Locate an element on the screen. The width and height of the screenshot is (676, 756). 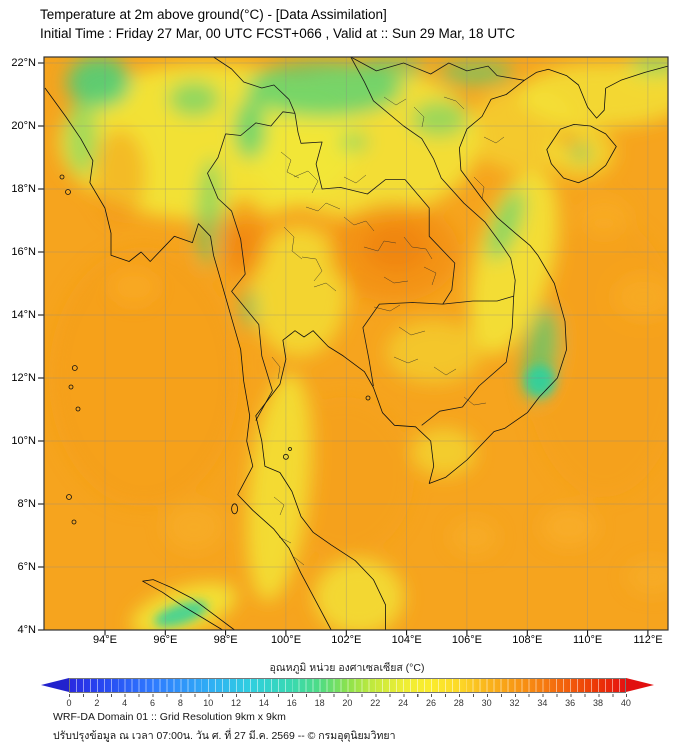
colorbar-tick-label: 22 is located at coordinates (375, 703).